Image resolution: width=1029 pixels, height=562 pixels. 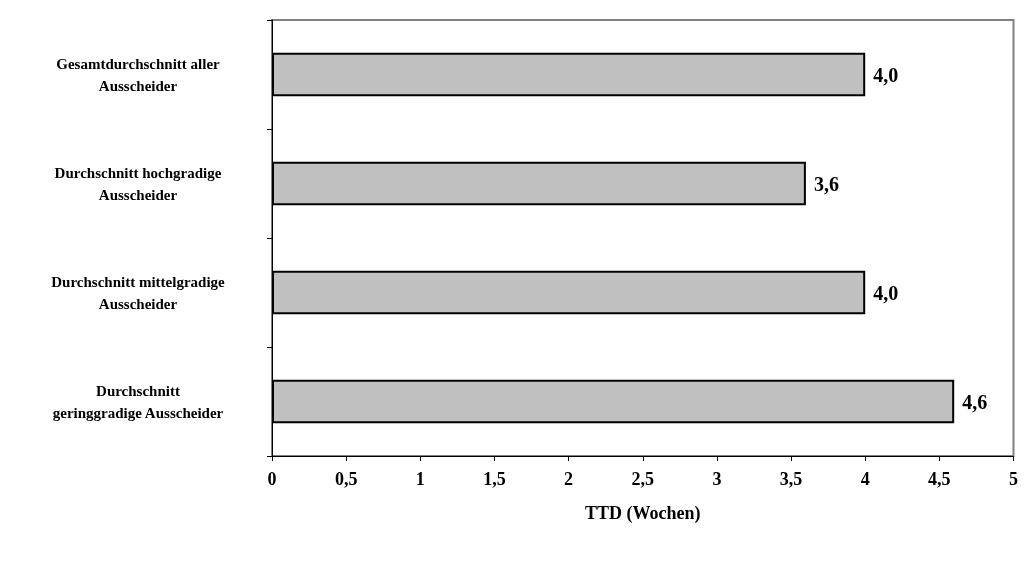 What do you see at coordinates (826, 183) in the screenshot?
I see `data-label: 3,6` at bounding box center [826, 183].